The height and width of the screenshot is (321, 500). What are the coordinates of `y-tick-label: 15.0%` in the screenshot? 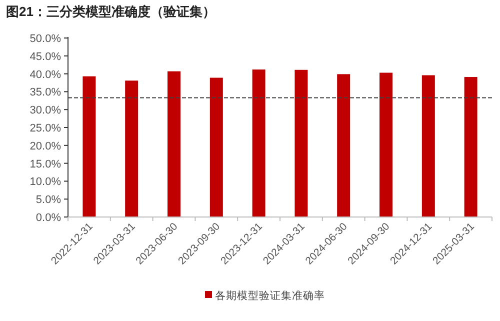 It's located at (46, 164).